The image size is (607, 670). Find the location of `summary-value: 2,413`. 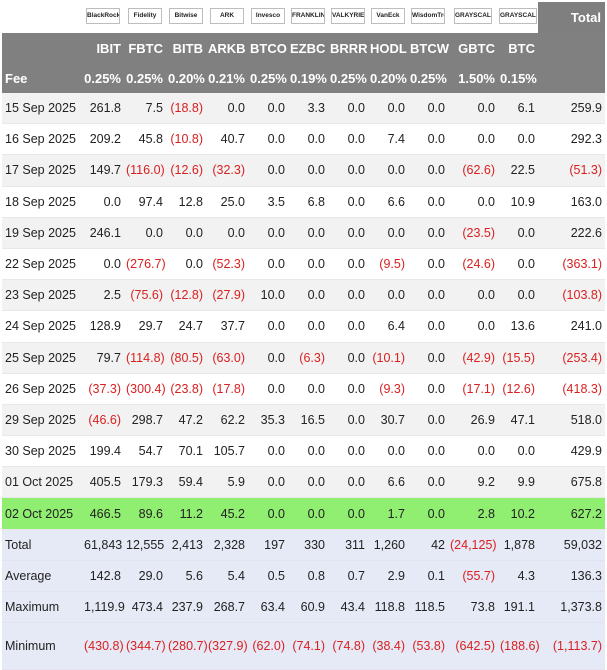

summary-value: 2,413 is located at coordinates (186, 545).